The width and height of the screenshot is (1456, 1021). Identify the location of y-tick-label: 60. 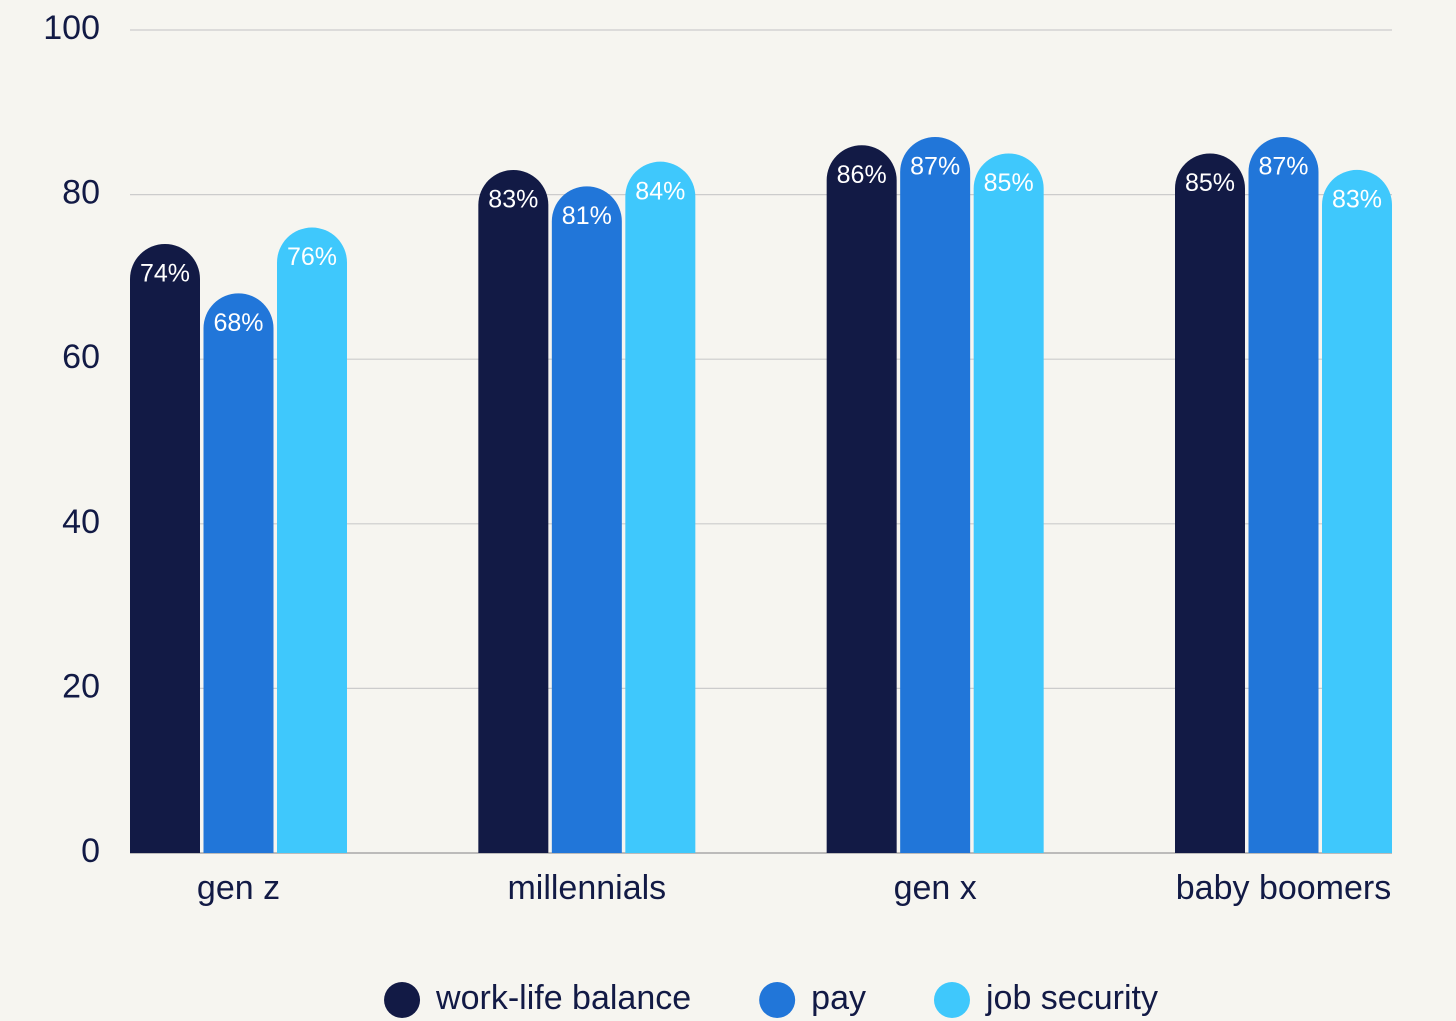
(81, 357).